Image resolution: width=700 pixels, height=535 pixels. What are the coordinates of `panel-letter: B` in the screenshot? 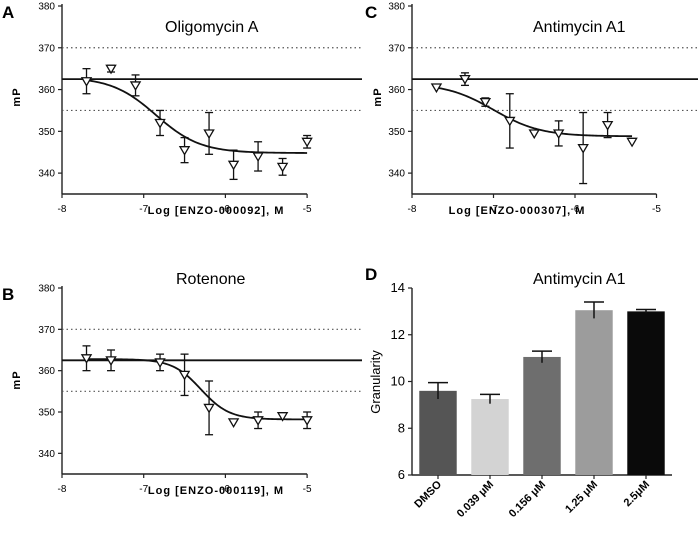 It's located at (8, 294).